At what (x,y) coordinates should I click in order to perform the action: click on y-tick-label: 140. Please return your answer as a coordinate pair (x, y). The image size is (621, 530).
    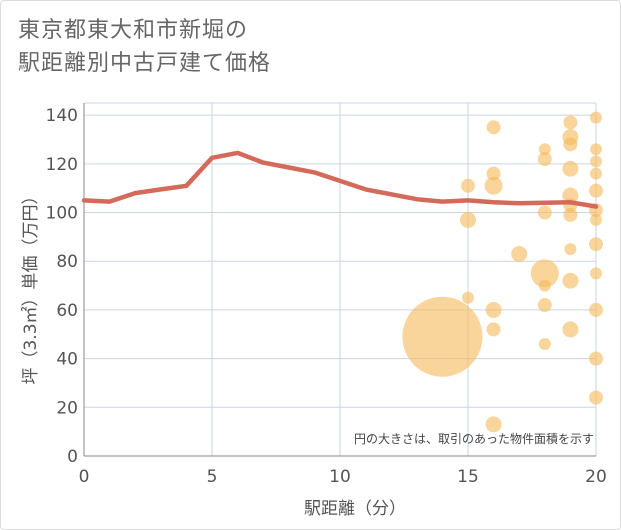
    Looking at the image, I should click on (62, 116).